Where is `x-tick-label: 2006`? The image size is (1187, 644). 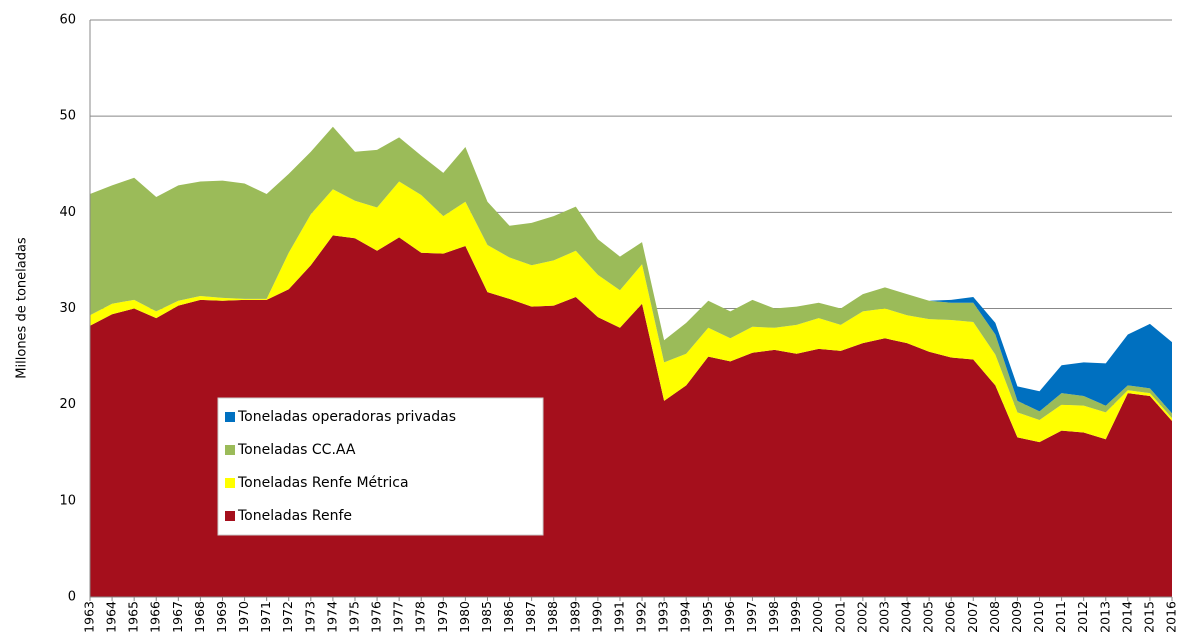 x-tick-label: 2006 is located at coordinates (950, 617).